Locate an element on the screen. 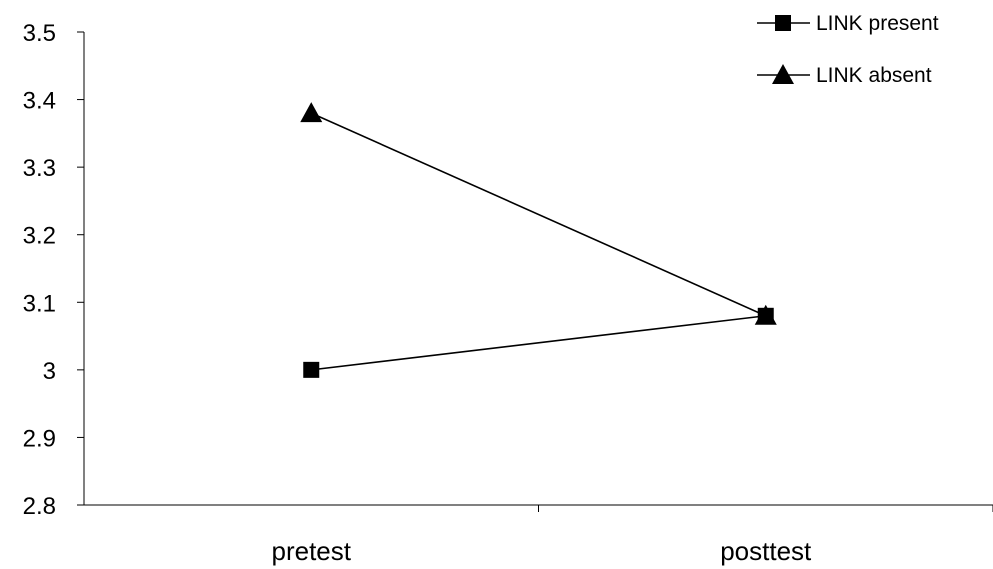 This screenshot has width=993, height=569. x-tick-label: pretest is located at coordinates (312, 551).